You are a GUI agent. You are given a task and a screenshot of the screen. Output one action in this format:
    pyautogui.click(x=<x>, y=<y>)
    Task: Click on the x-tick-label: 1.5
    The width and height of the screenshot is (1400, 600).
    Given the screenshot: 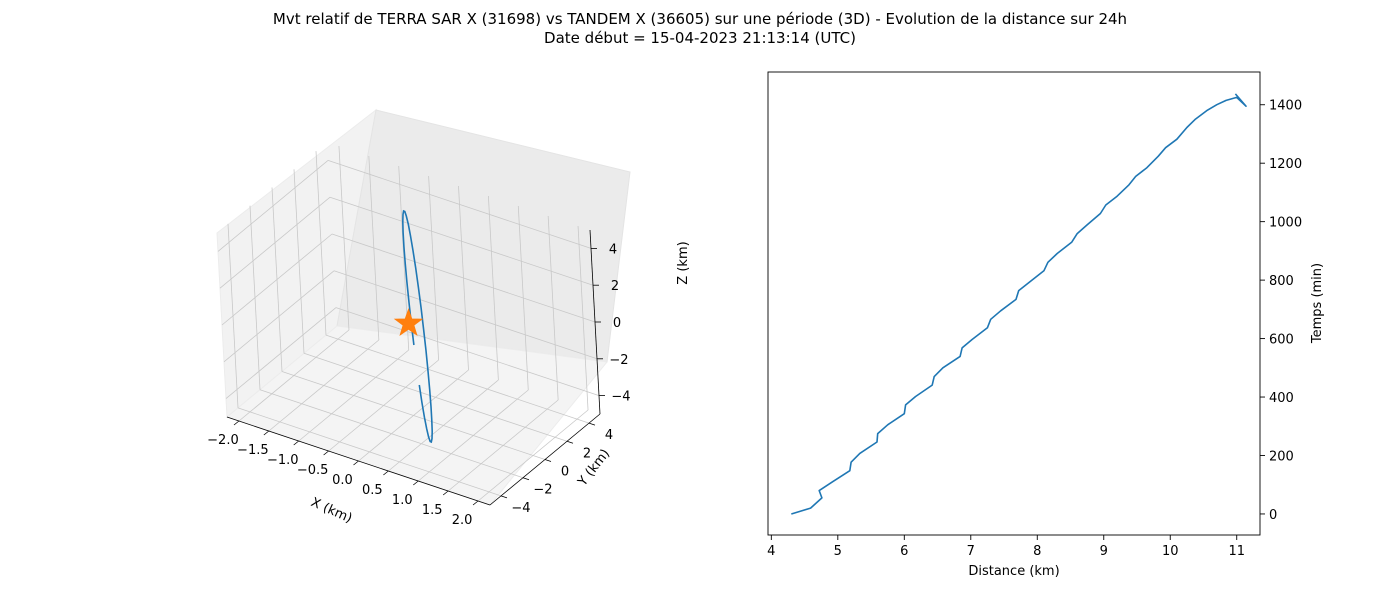 What is the action you would take?
    pyautogui.click(x=432, y=510)
    